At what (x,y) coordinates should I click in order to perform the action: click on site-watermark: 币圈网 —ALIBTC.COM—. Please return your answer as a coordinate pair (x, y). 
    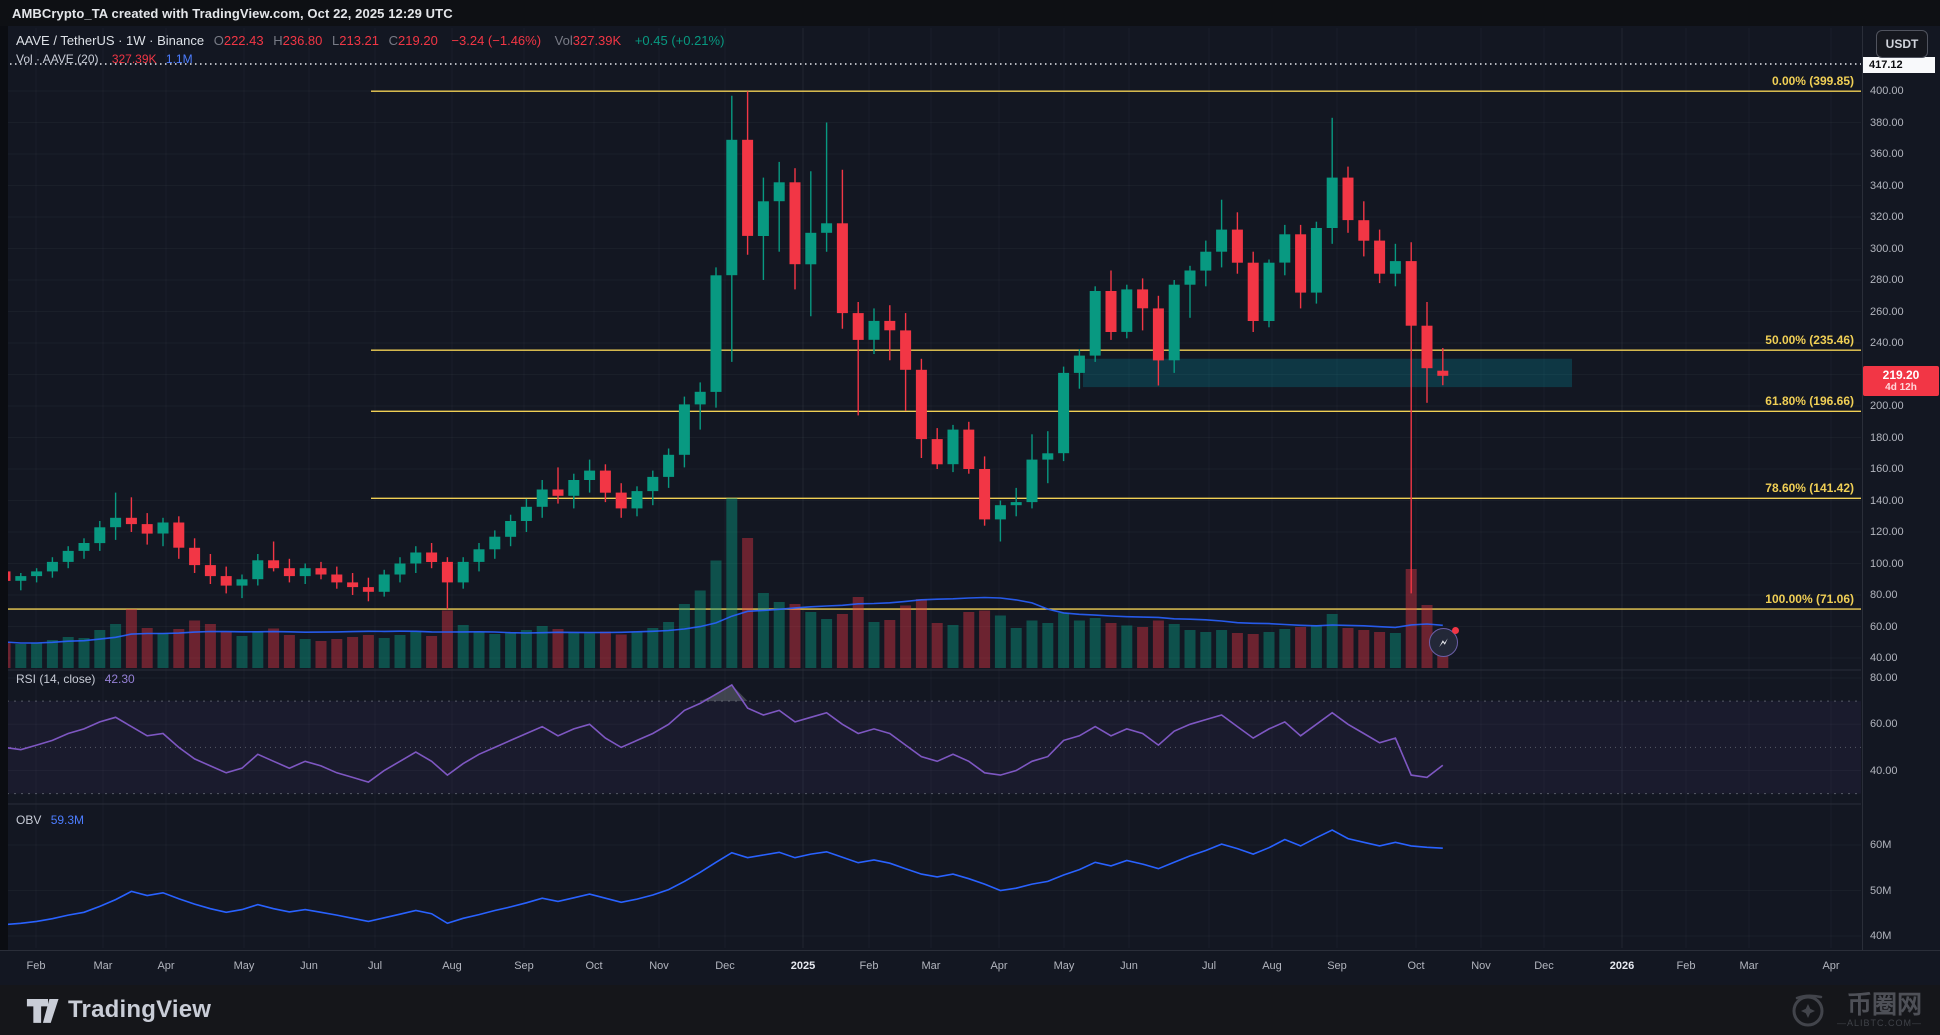
    Looking at the image, I should click on (1854, 1010).